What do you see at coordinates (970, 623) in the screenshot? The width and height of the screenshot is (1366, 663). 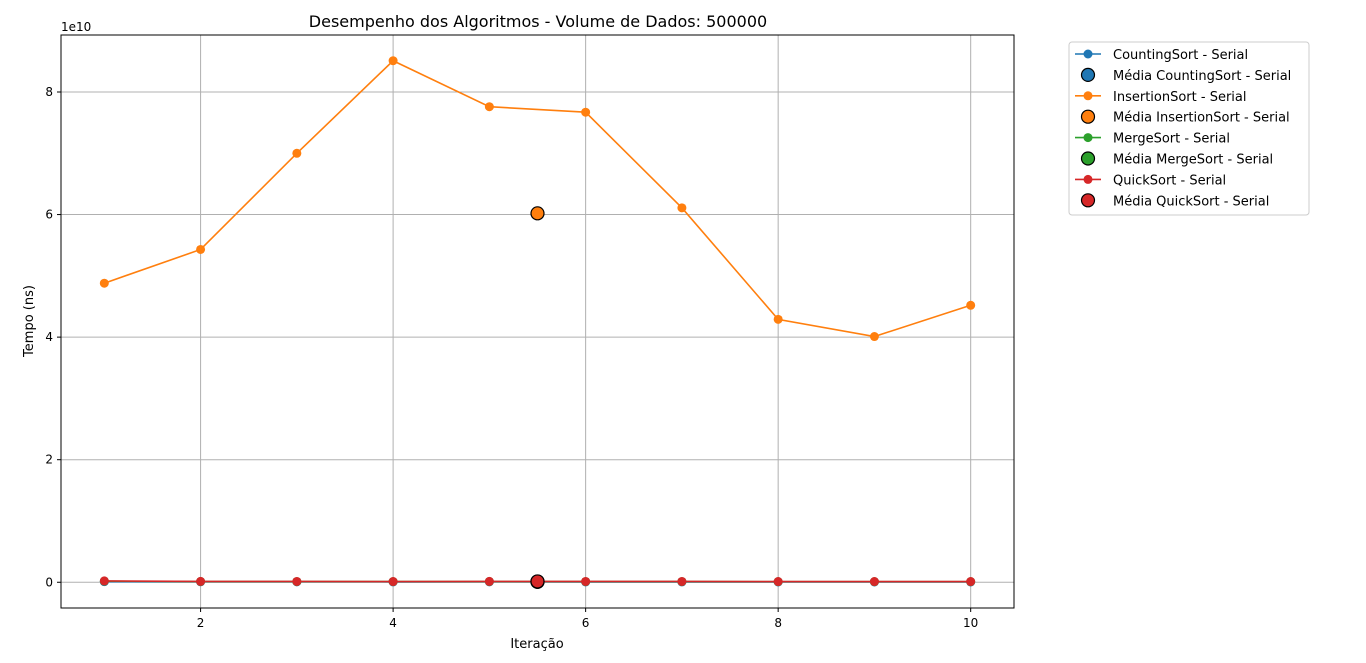 I see `x-tick-label: 10` at bounding box center [970, 623].